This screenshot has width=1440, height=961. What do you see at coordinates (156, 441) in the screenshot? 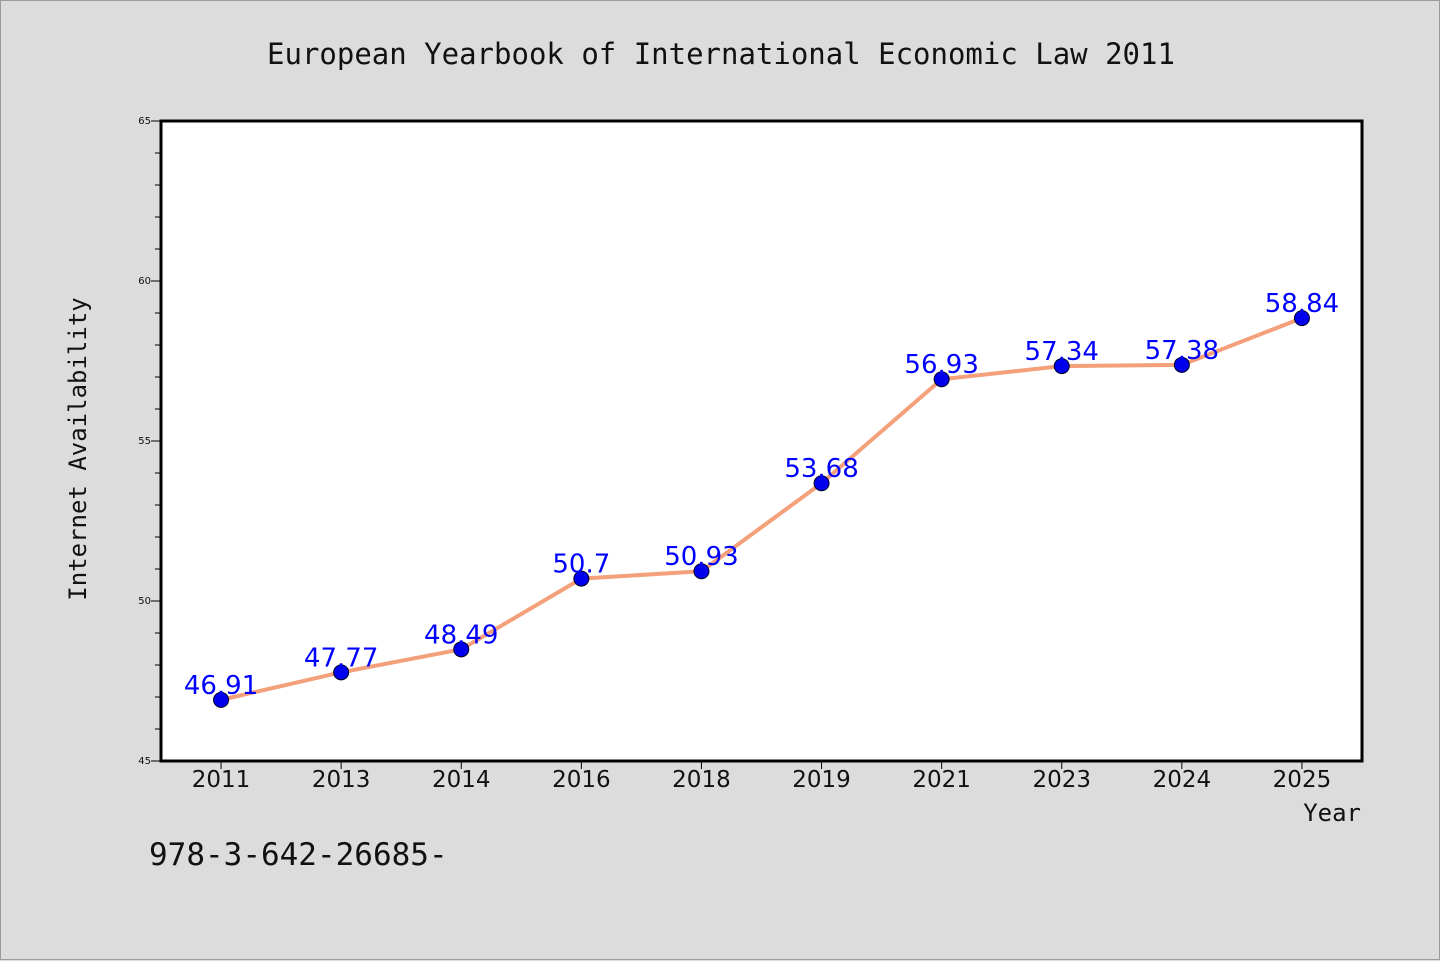
I see `y-axis-ticks` at bounding box center [156, 441].